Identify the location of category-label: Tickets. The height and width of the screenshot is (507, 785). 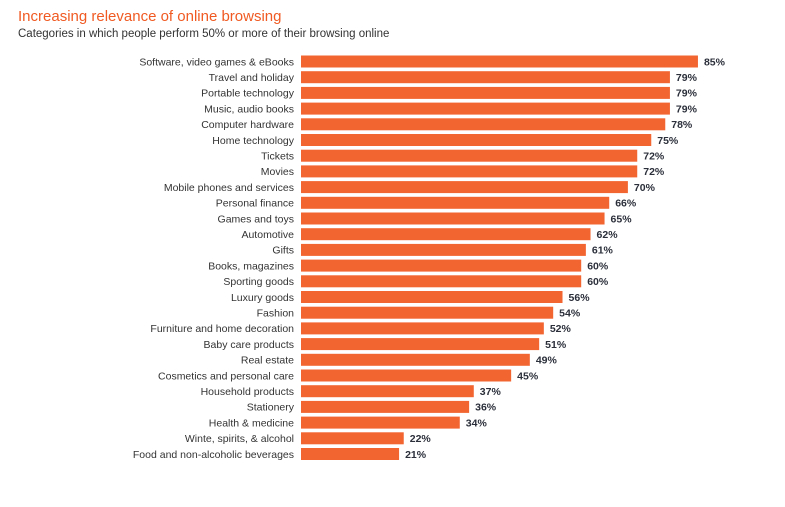
(277, 157).